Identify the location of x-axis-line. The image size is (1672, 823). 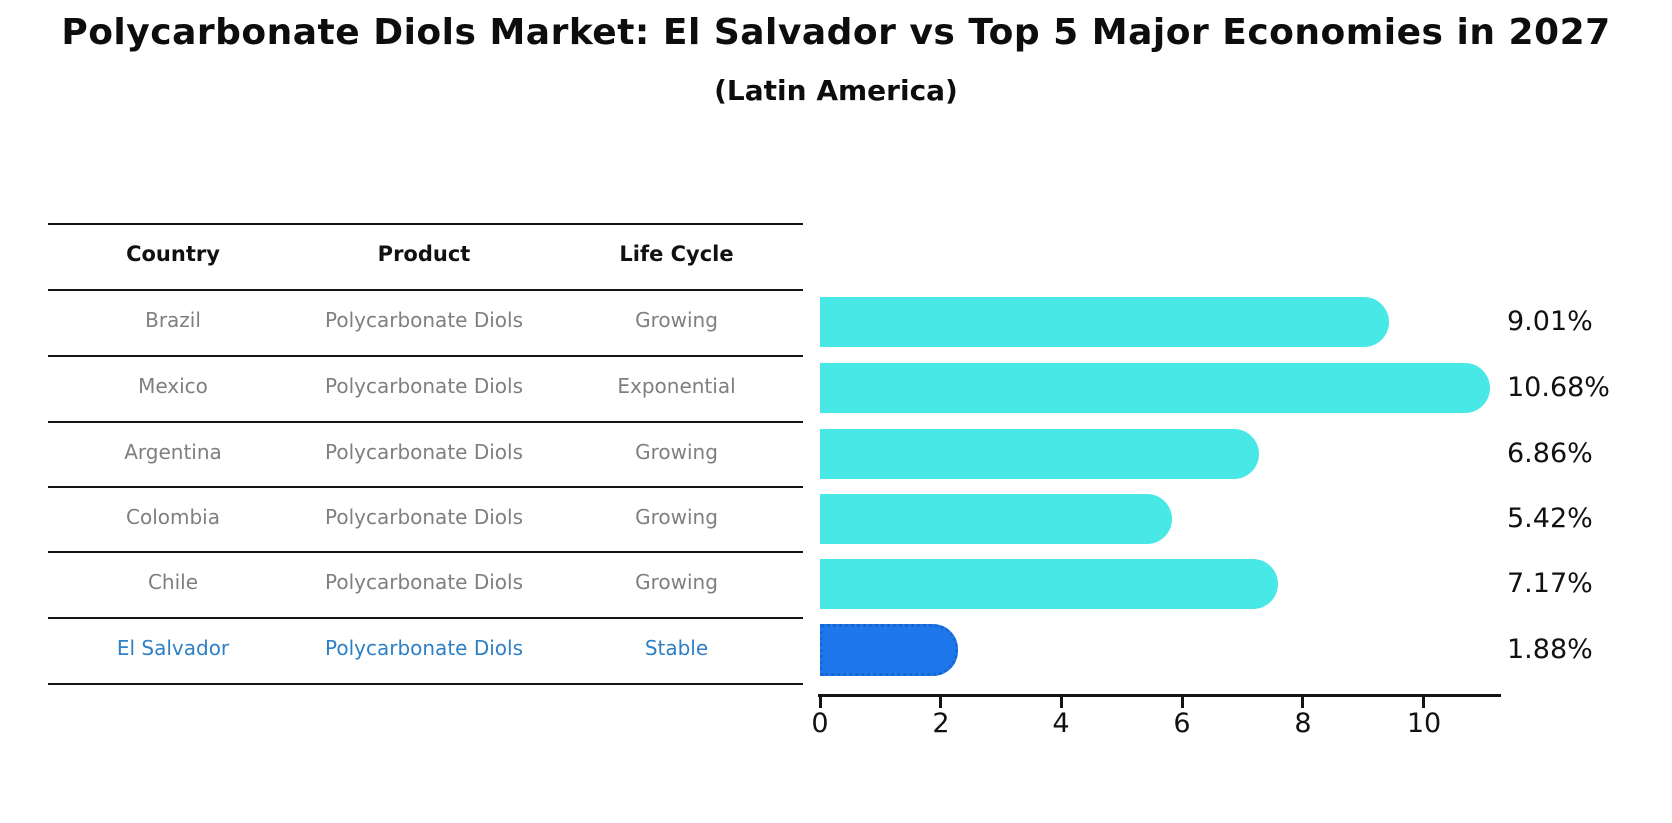
(1159, 695).